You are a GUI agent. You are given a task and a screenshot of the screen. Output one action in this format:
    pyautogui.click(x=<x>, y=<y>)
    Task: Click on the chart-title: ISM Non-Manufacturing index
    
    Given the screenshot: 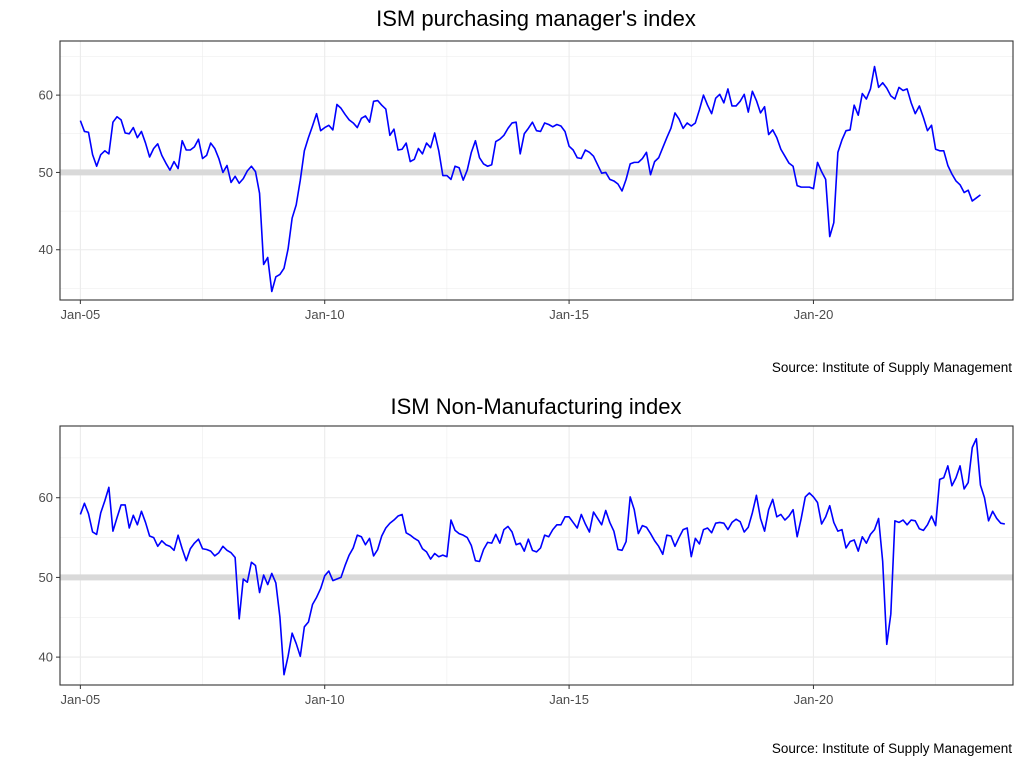 What is the action you would take?
    pyautogui.click(x=535, y=406)
    